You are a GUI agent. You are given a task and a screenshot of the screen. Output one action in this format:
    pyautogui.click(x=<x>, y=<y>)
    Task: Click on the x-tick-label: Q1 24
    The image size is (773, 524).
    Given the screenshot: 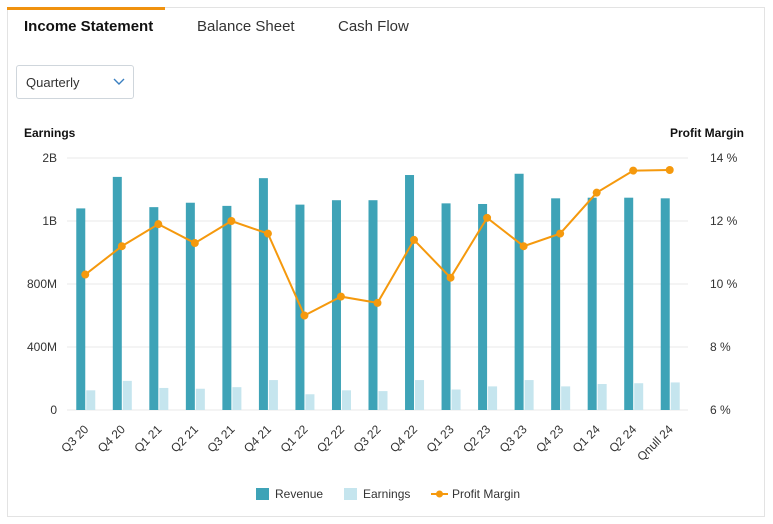 What is the action you would take?
    pyautogui.click(x=586, y=438)
    